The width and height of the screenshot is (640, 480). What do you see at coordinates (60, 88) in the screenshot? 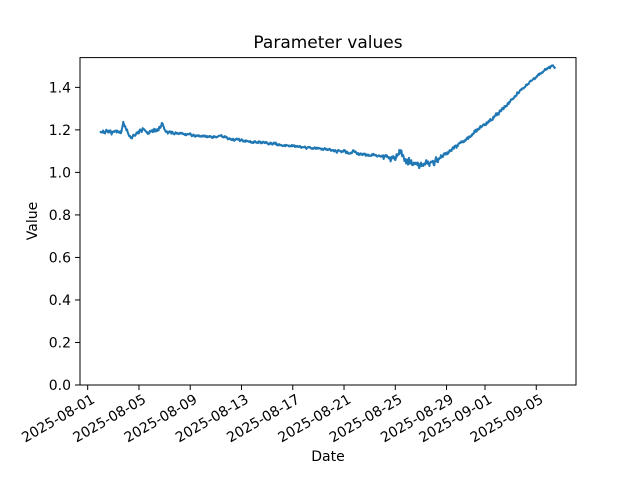
I see `y-tick-label: 1.4` at bounding box center [60, 88].